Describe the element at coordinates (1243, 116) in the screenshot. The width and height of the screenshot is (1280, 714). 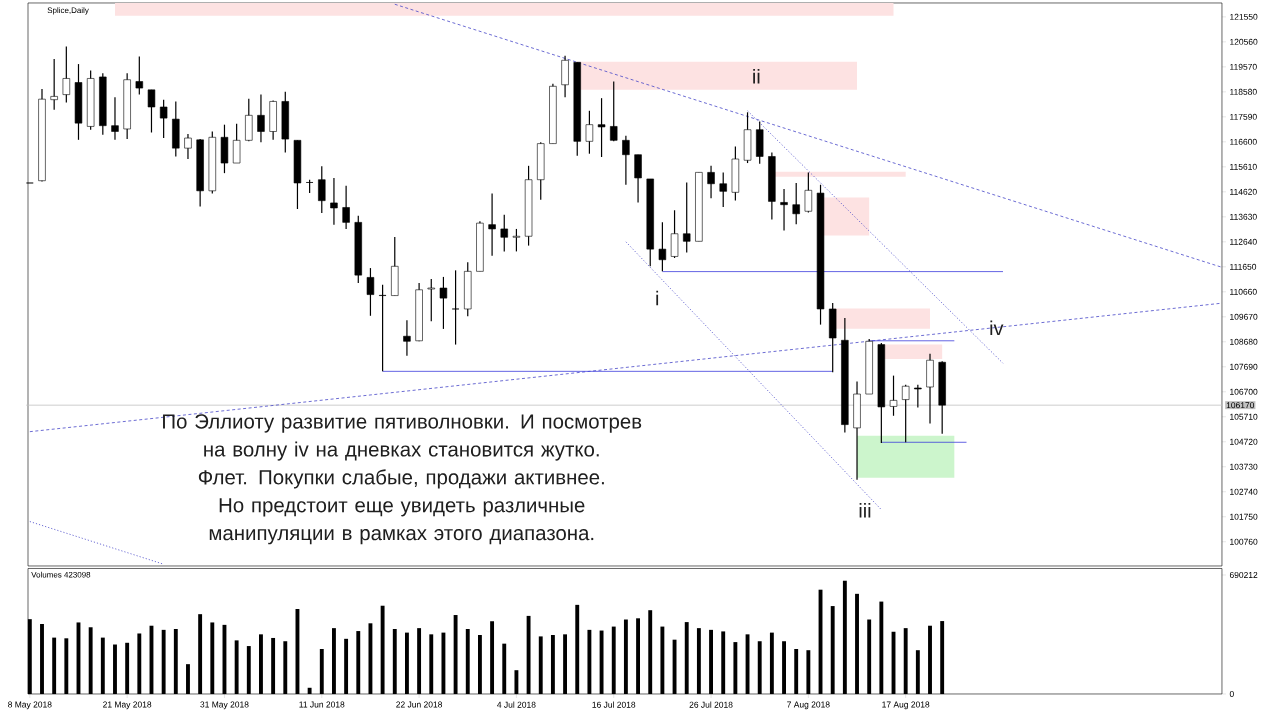
I see `y-tick-label: 117590` at that location.